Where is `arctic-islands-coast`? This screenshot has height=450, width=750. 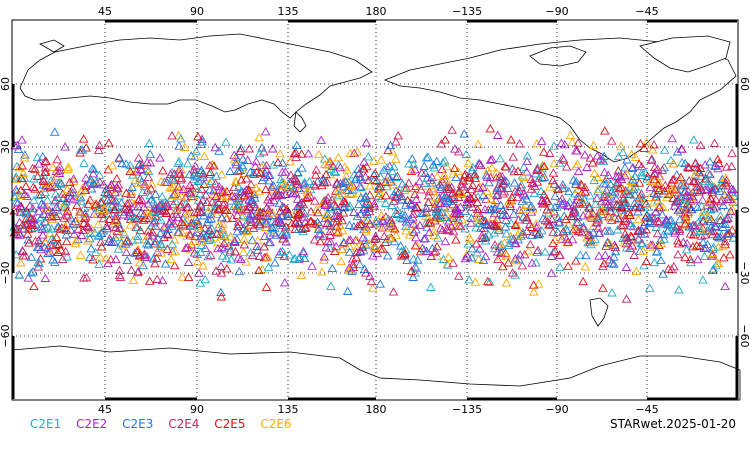 arctic-islands-coast is located at coordinates (558, 56).